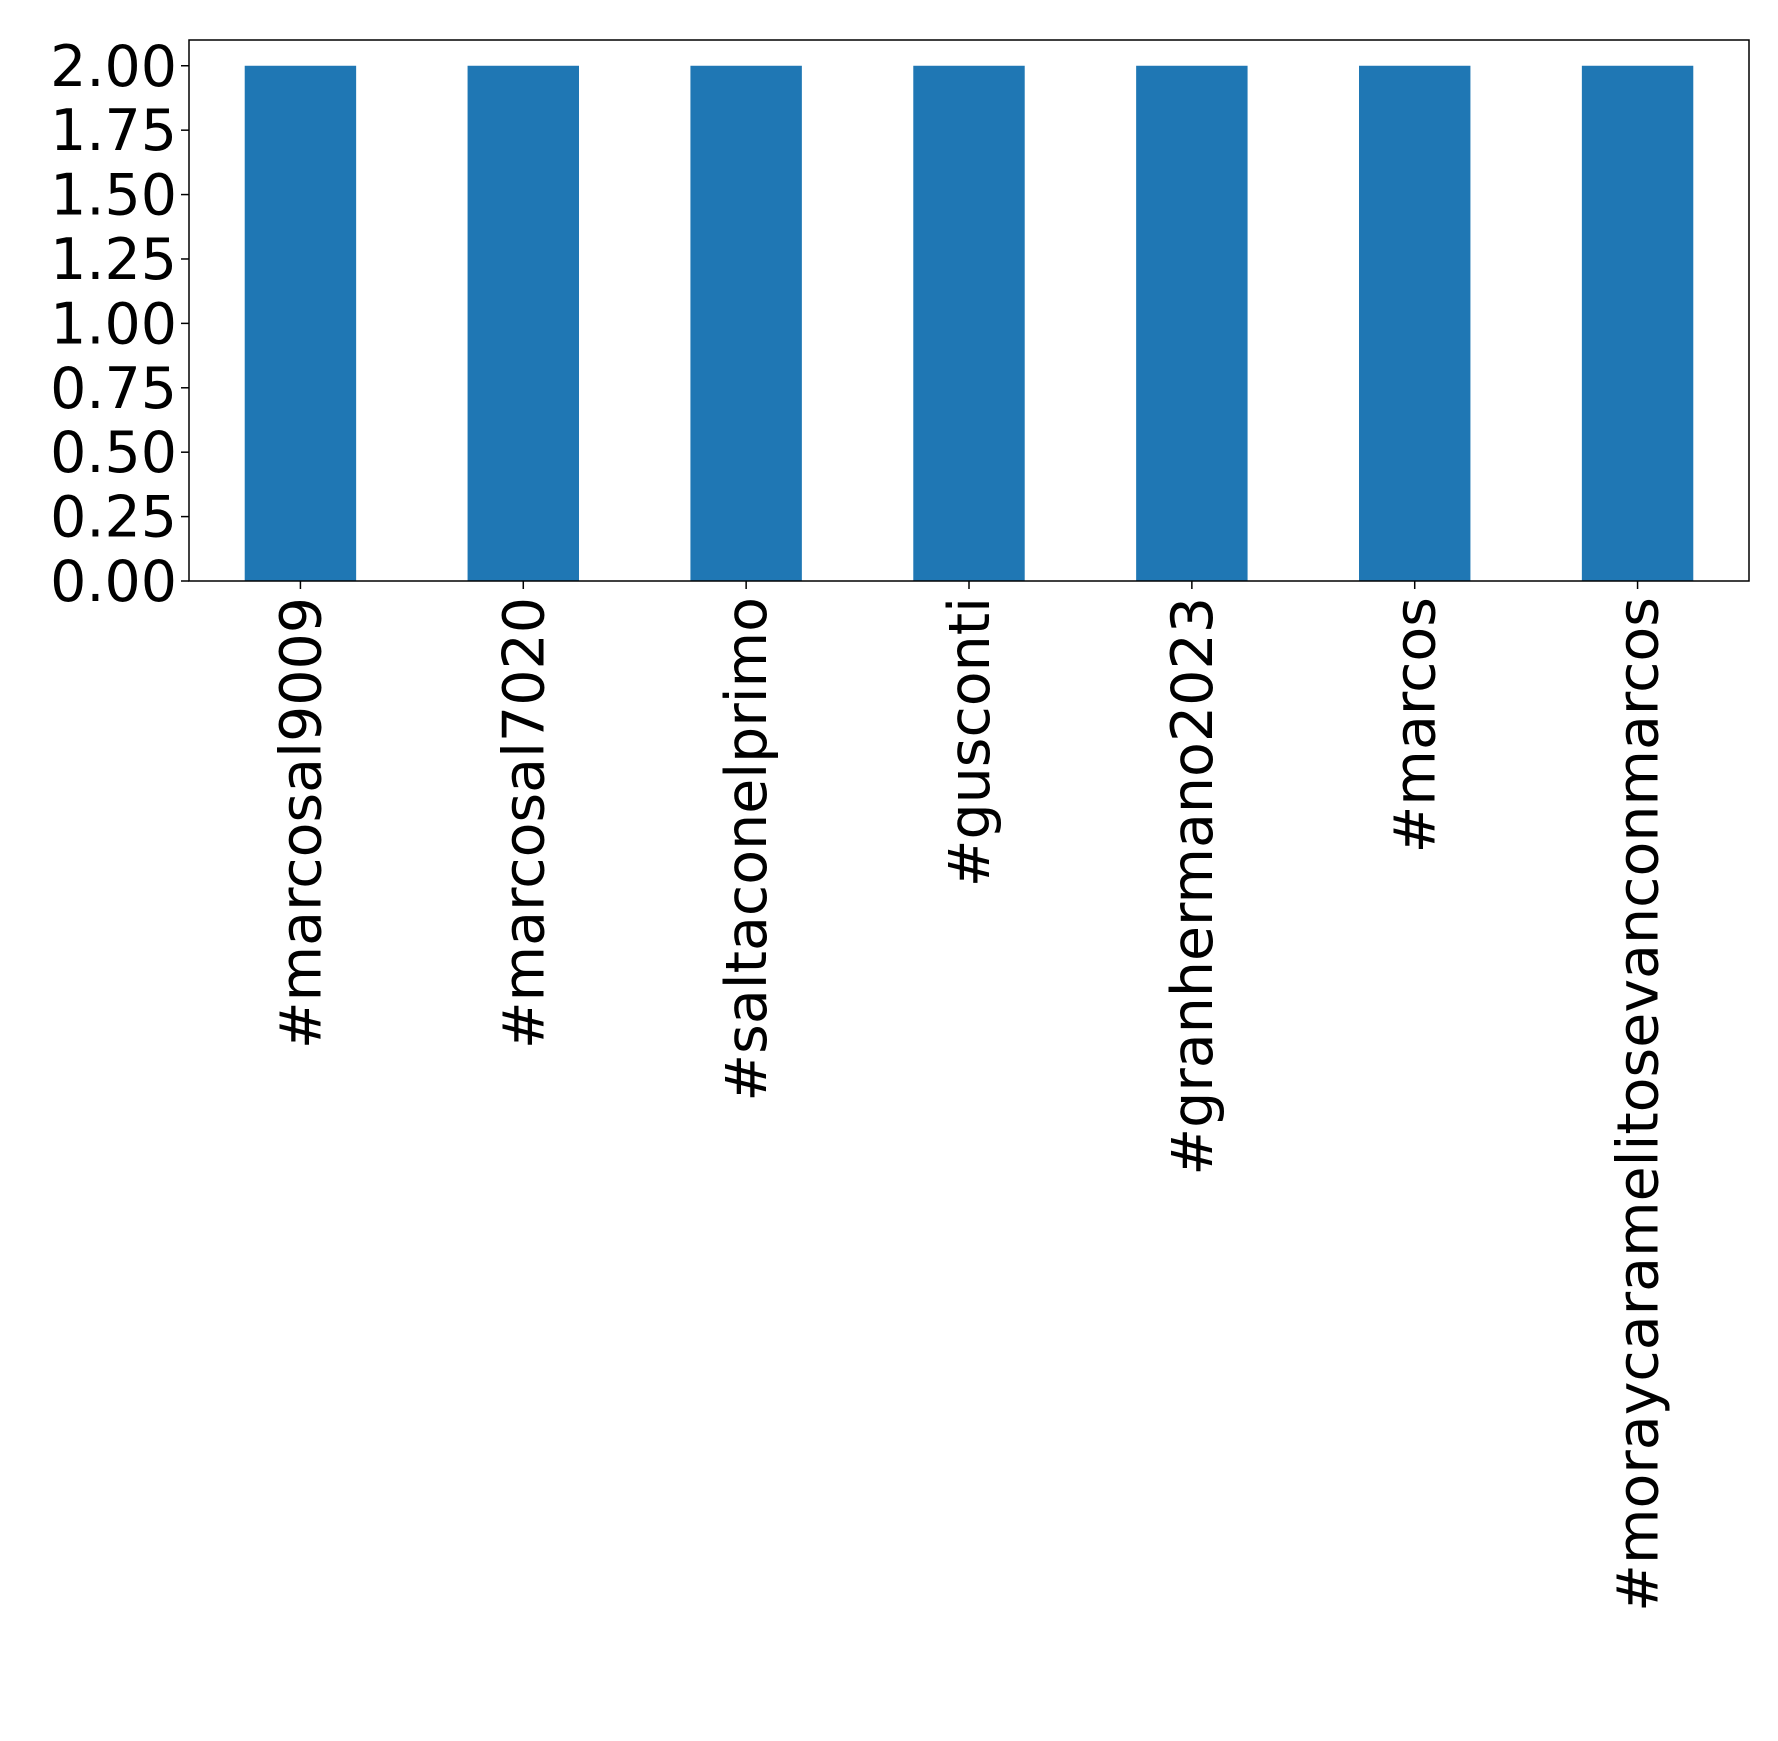 The height and width of the screenshot is (1741, 1778). Describe the element at coordinates (1193, 886) in the screenshot. I see `x-tick-label: #granhermano2023` at that location.